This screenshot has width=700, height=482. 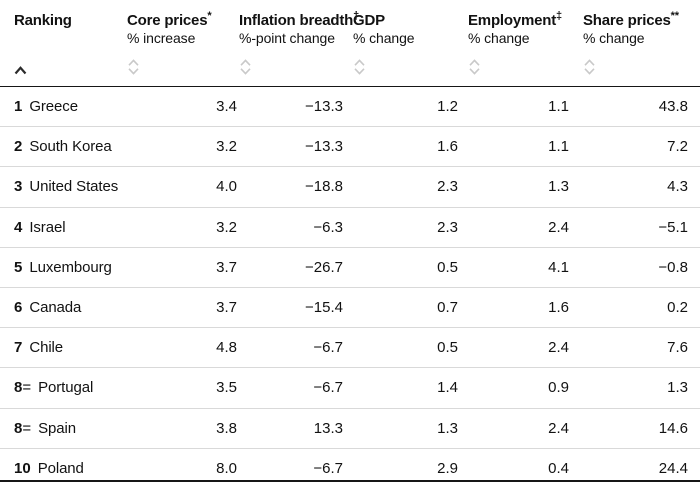 I want to click on core-prices-value: 3.7, so click(x=226, y=308).